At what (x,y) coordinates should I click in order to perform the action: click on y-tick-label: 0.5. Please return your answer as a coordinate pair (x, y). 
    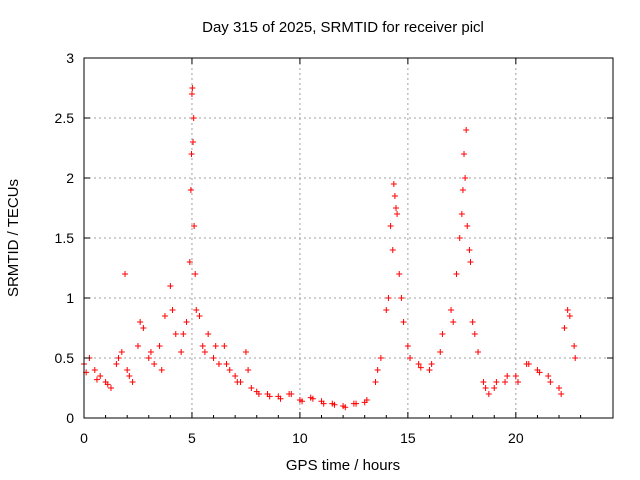
    Looking at the image, I should click on (65, 358).